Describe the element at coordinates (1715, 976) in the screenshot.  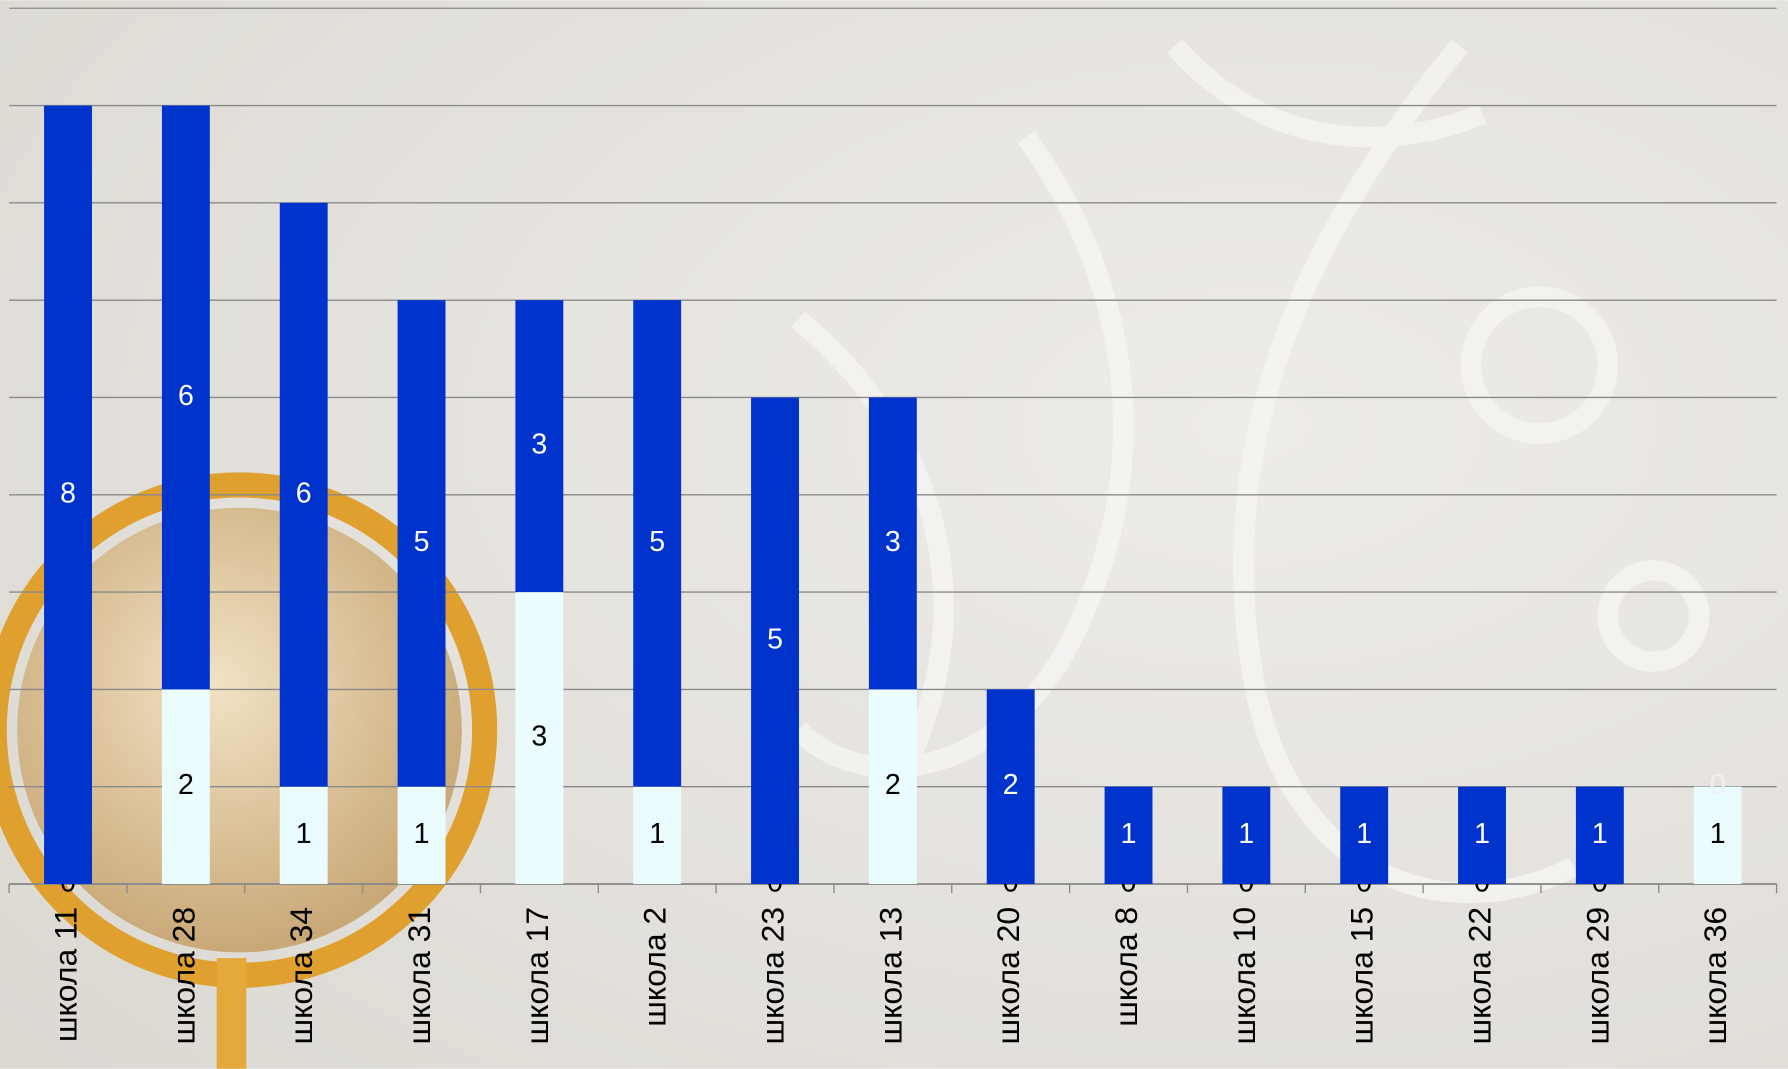
I see `x-tick-label: школа 36` at that location.